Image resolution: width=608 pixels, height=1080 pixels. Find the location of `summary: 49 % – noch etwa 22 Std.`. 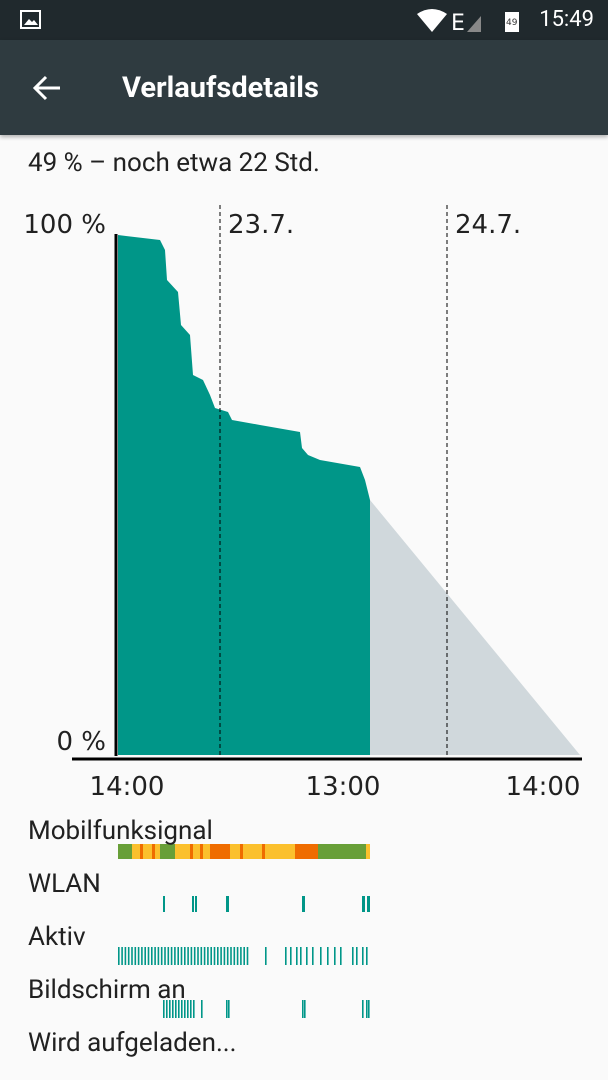

summary: 49 % – noch etwa 22 Std. is located at coordinates (174, 163).